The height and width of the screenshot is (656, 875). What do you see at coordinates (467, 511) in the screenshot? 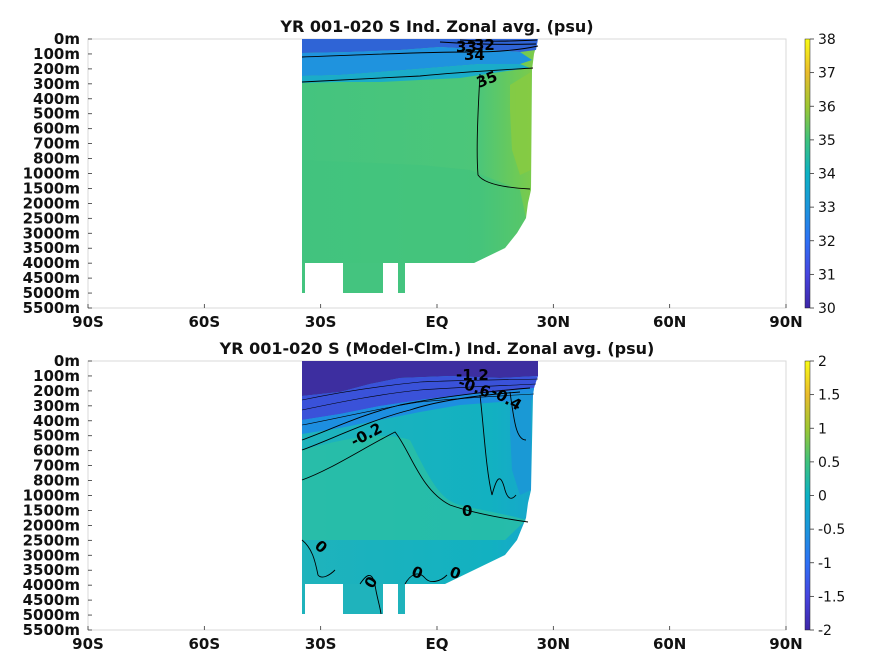
I see `contour-label: 0` at bounding box center [467, 511].